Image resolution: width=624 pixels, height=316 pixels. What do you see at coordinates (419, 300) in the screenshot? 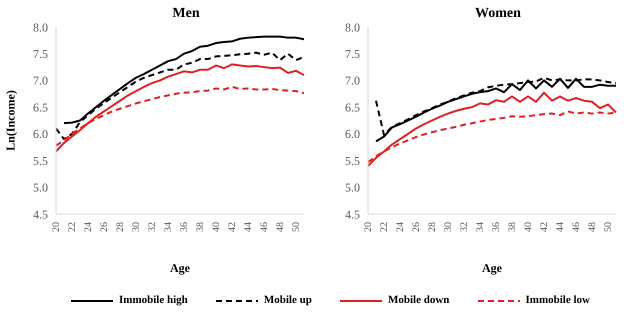
I see `legend-label: Mobile down` at bounding box center [419, 300].